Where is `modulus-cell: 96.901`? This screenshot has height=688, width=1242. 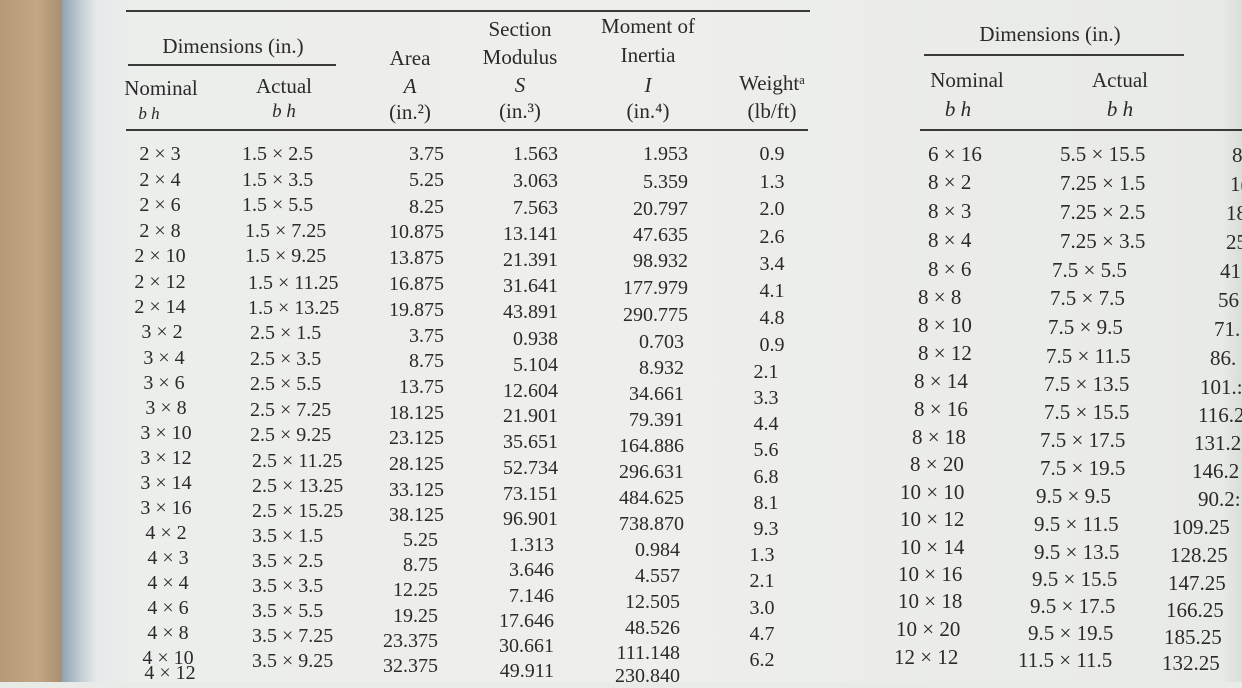
modulus-cell: 96.901 is located at coordinates (530, 519).